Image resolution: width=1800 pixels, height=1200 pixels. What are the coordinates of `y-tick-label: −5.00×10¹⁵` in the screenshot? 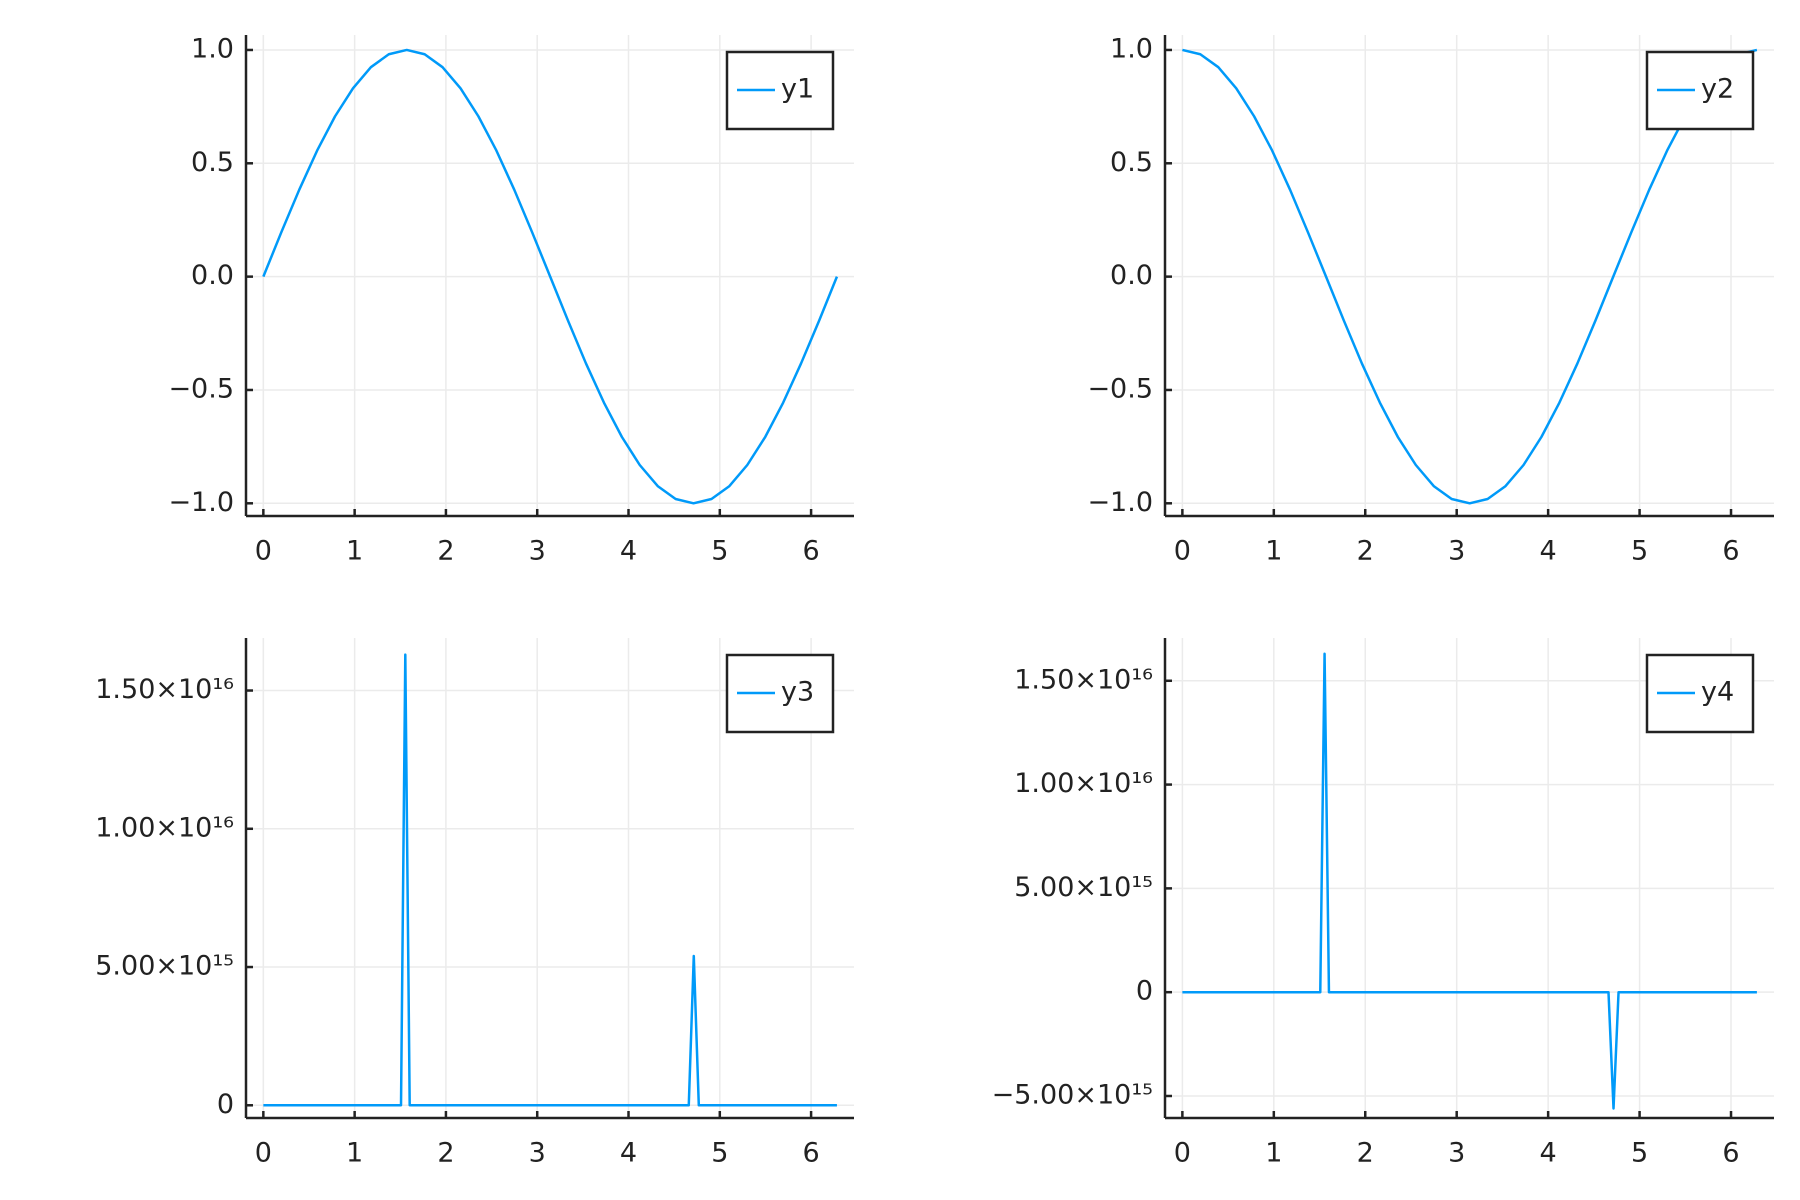 It's located at (1072, 1094).